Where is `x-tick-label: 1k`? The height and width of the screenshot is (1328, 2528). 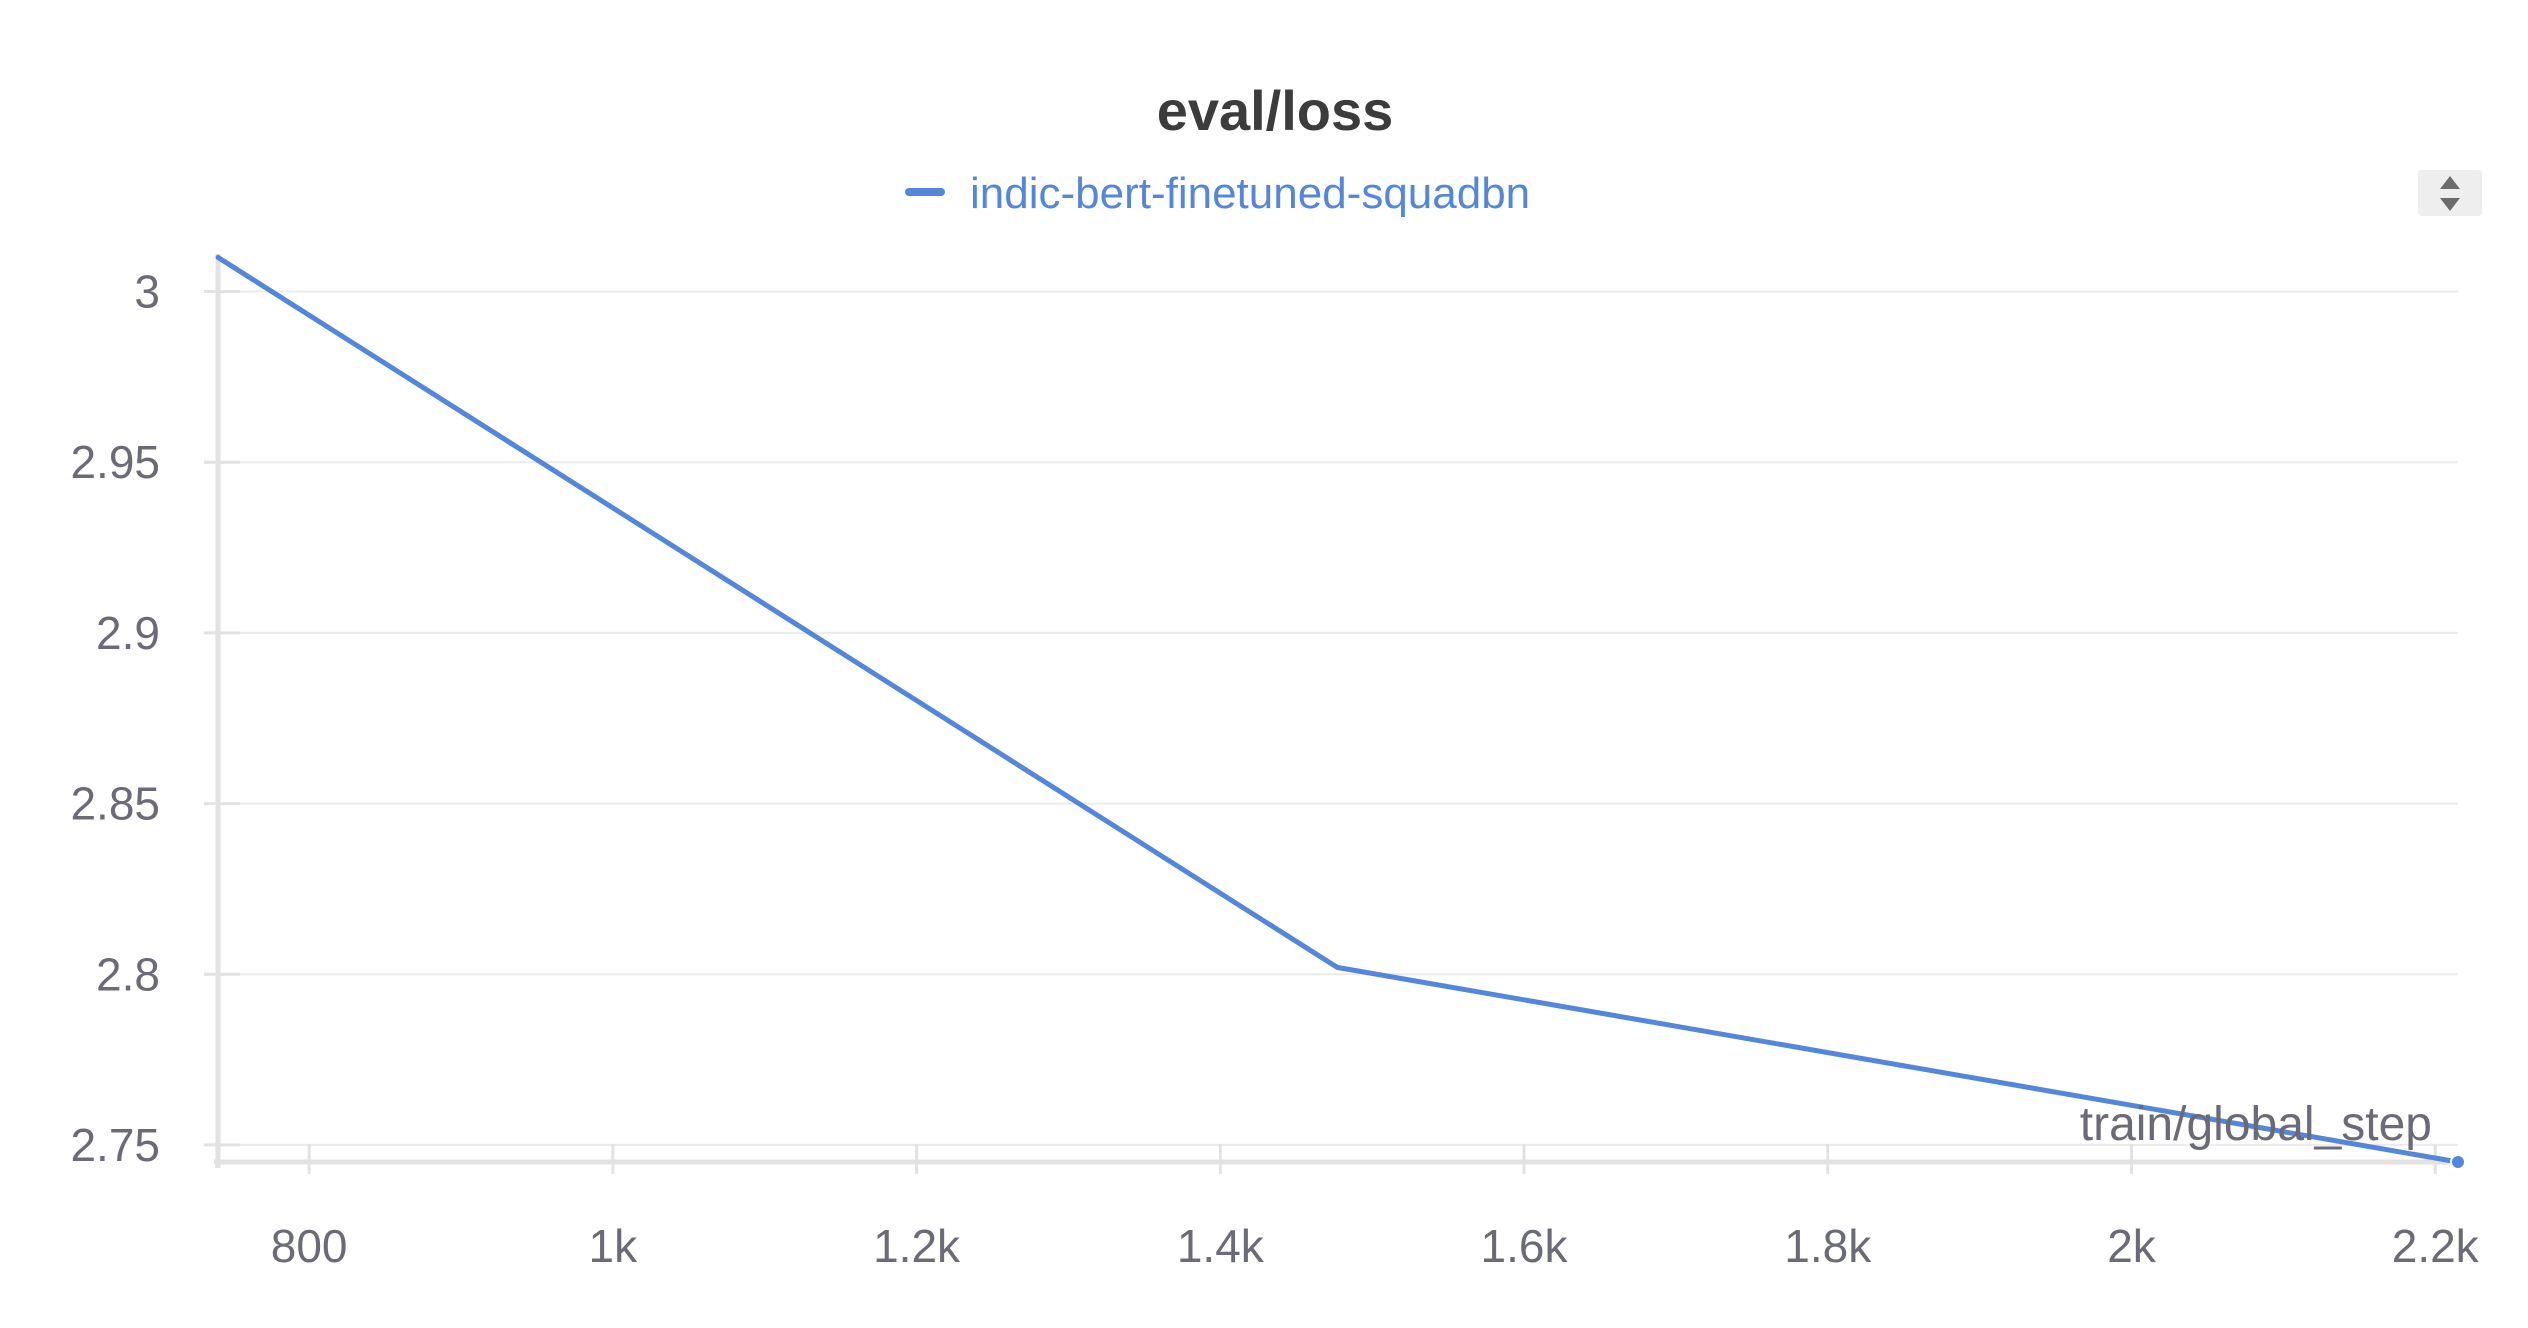
x-tick-label: 1k is located at coordinates (614, 1246).